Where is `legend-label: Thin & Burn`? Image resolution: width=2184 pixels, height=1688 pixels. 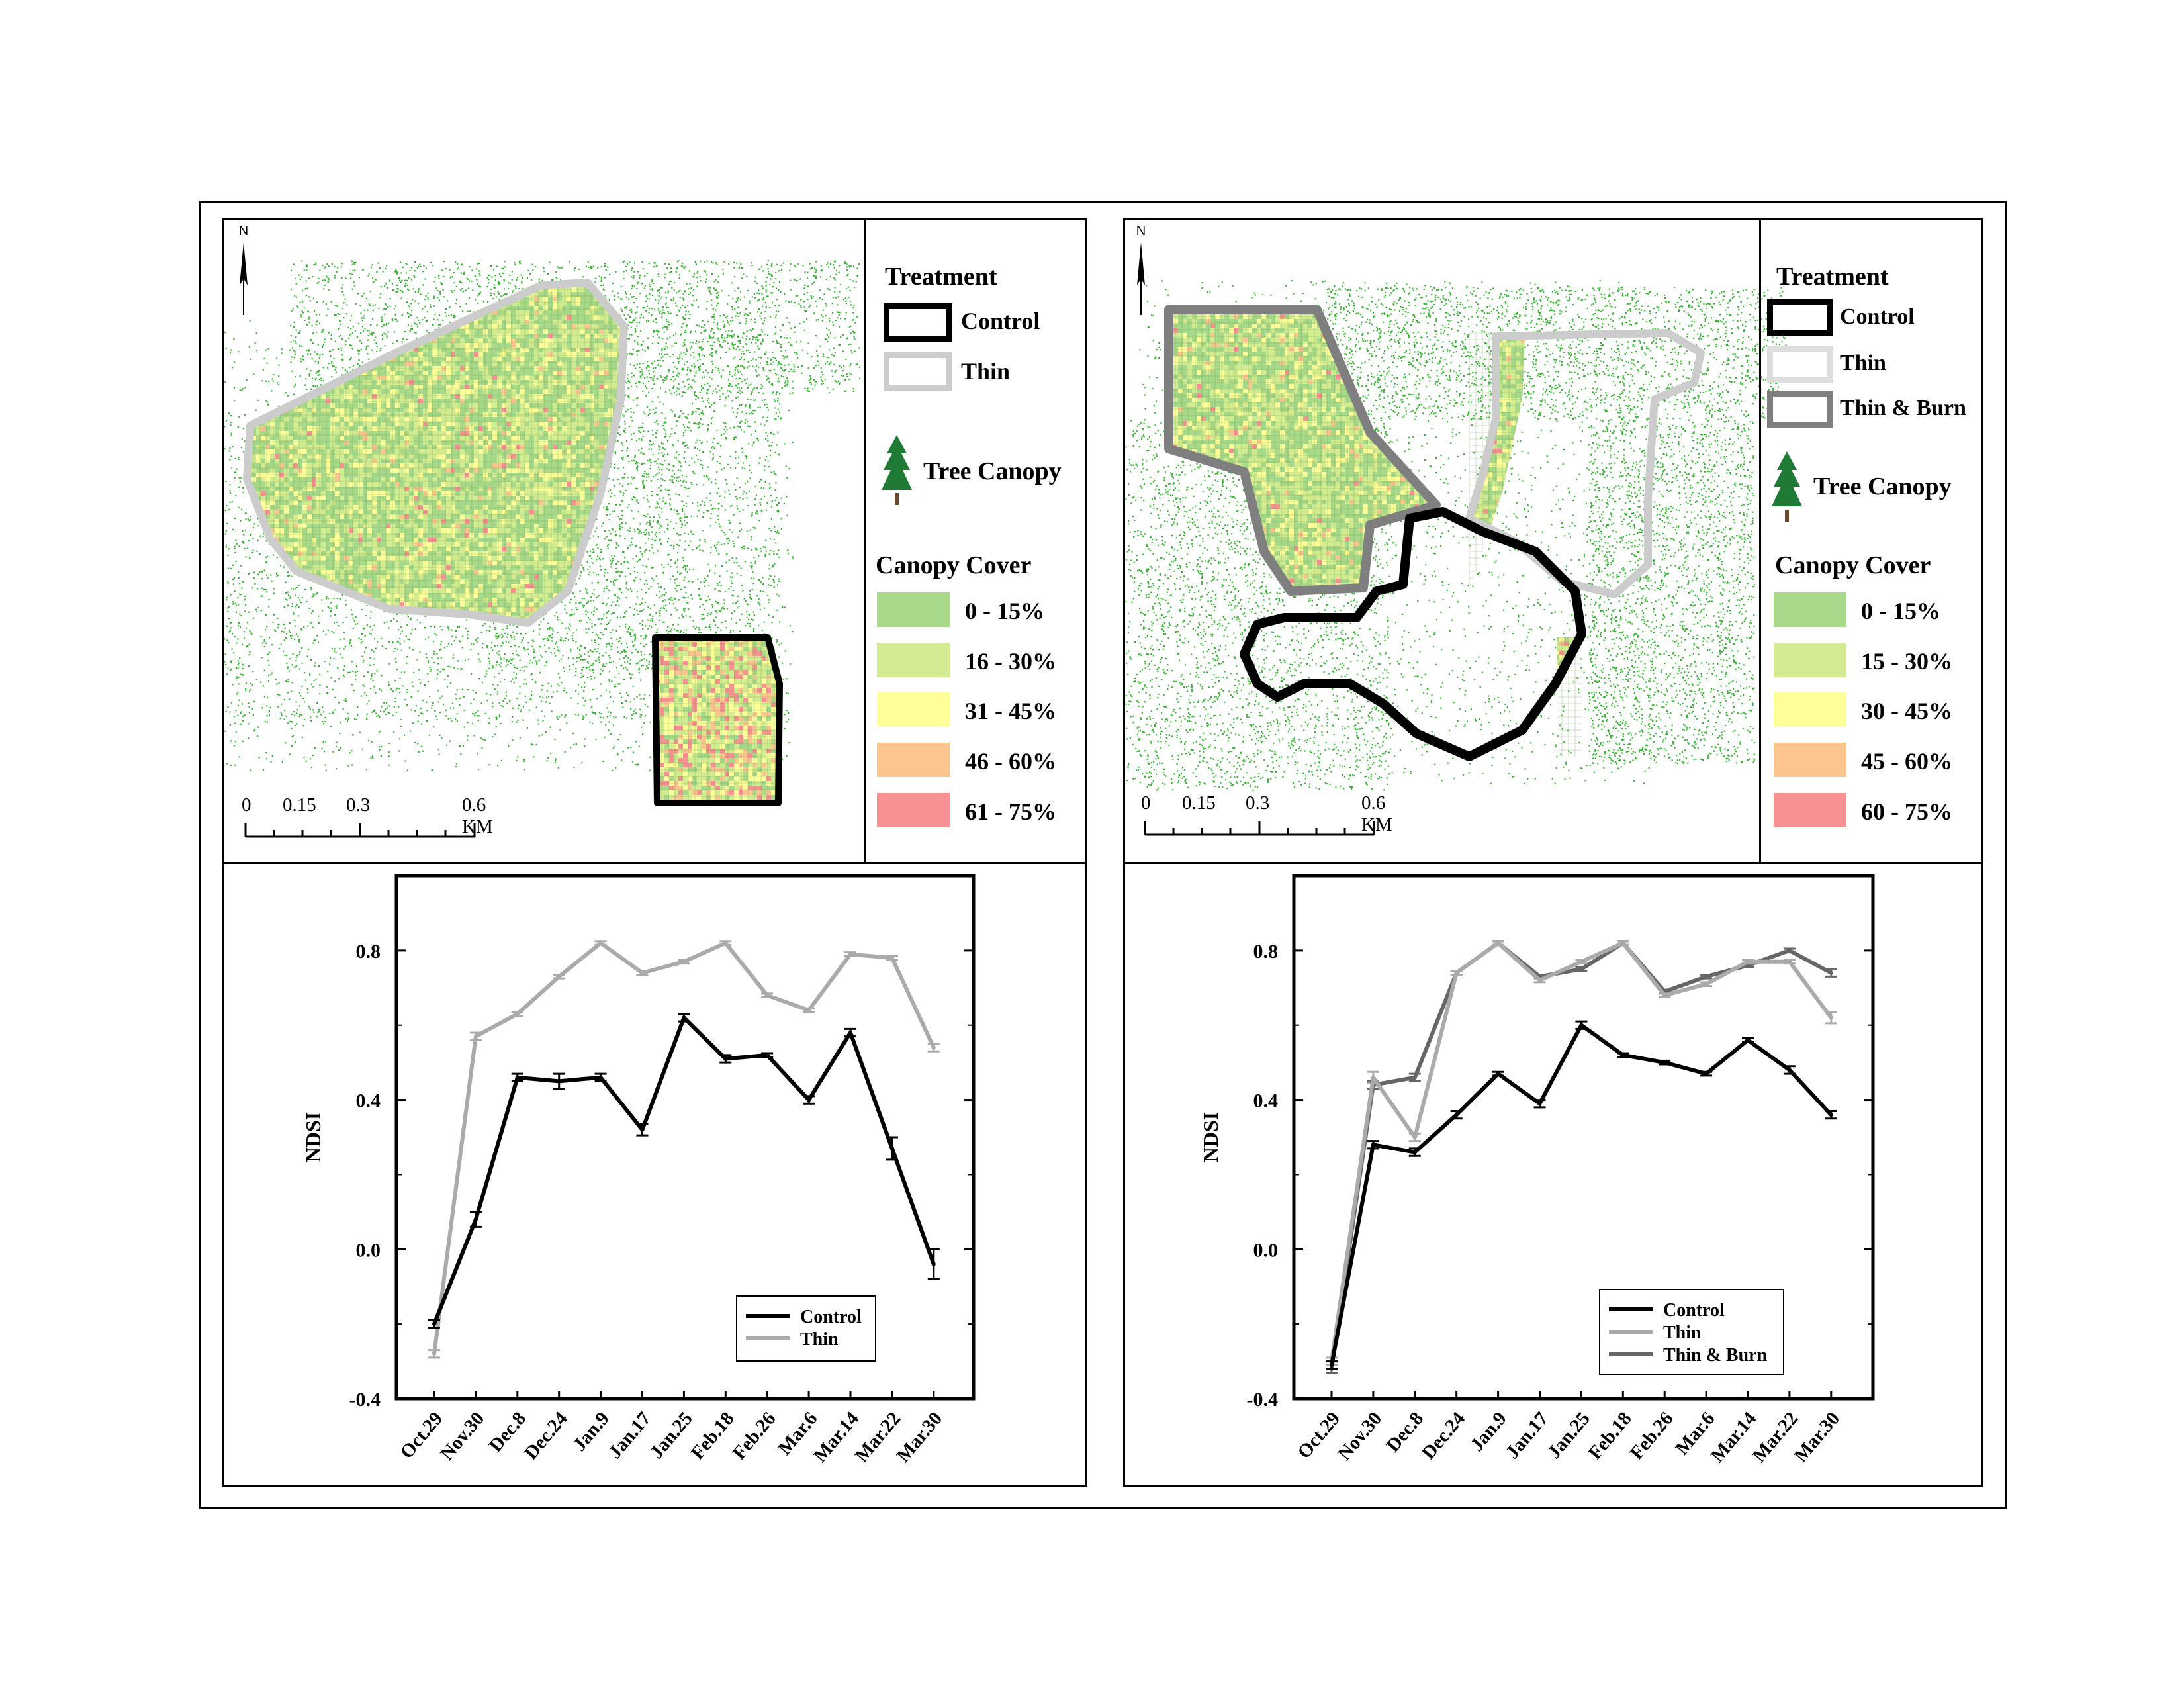
legend-label: Thin & Burn is located at coordinates (1715, 1355).